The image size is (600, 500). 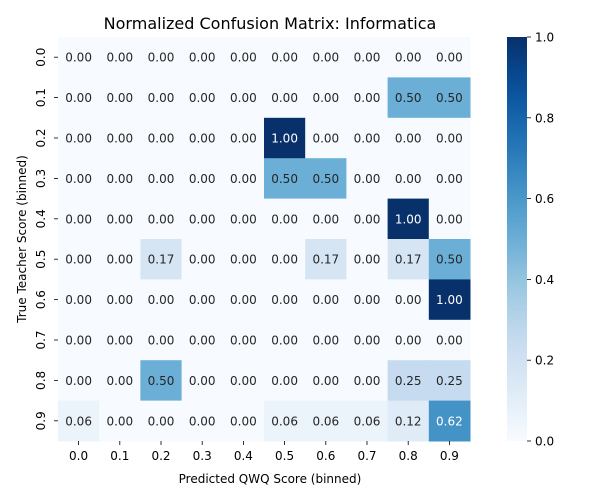 What do you see at coordinates (517, 239) in the screenshot?
I see `colorbar` at bounding box center [517, 239].